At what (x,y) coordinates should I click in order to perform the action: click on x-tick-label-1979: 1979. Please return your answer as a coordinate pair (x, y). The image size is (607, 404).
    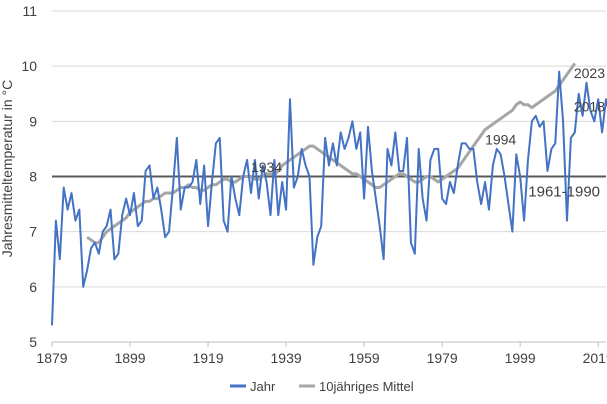
    Looking at the image, I should click on (442, 358).